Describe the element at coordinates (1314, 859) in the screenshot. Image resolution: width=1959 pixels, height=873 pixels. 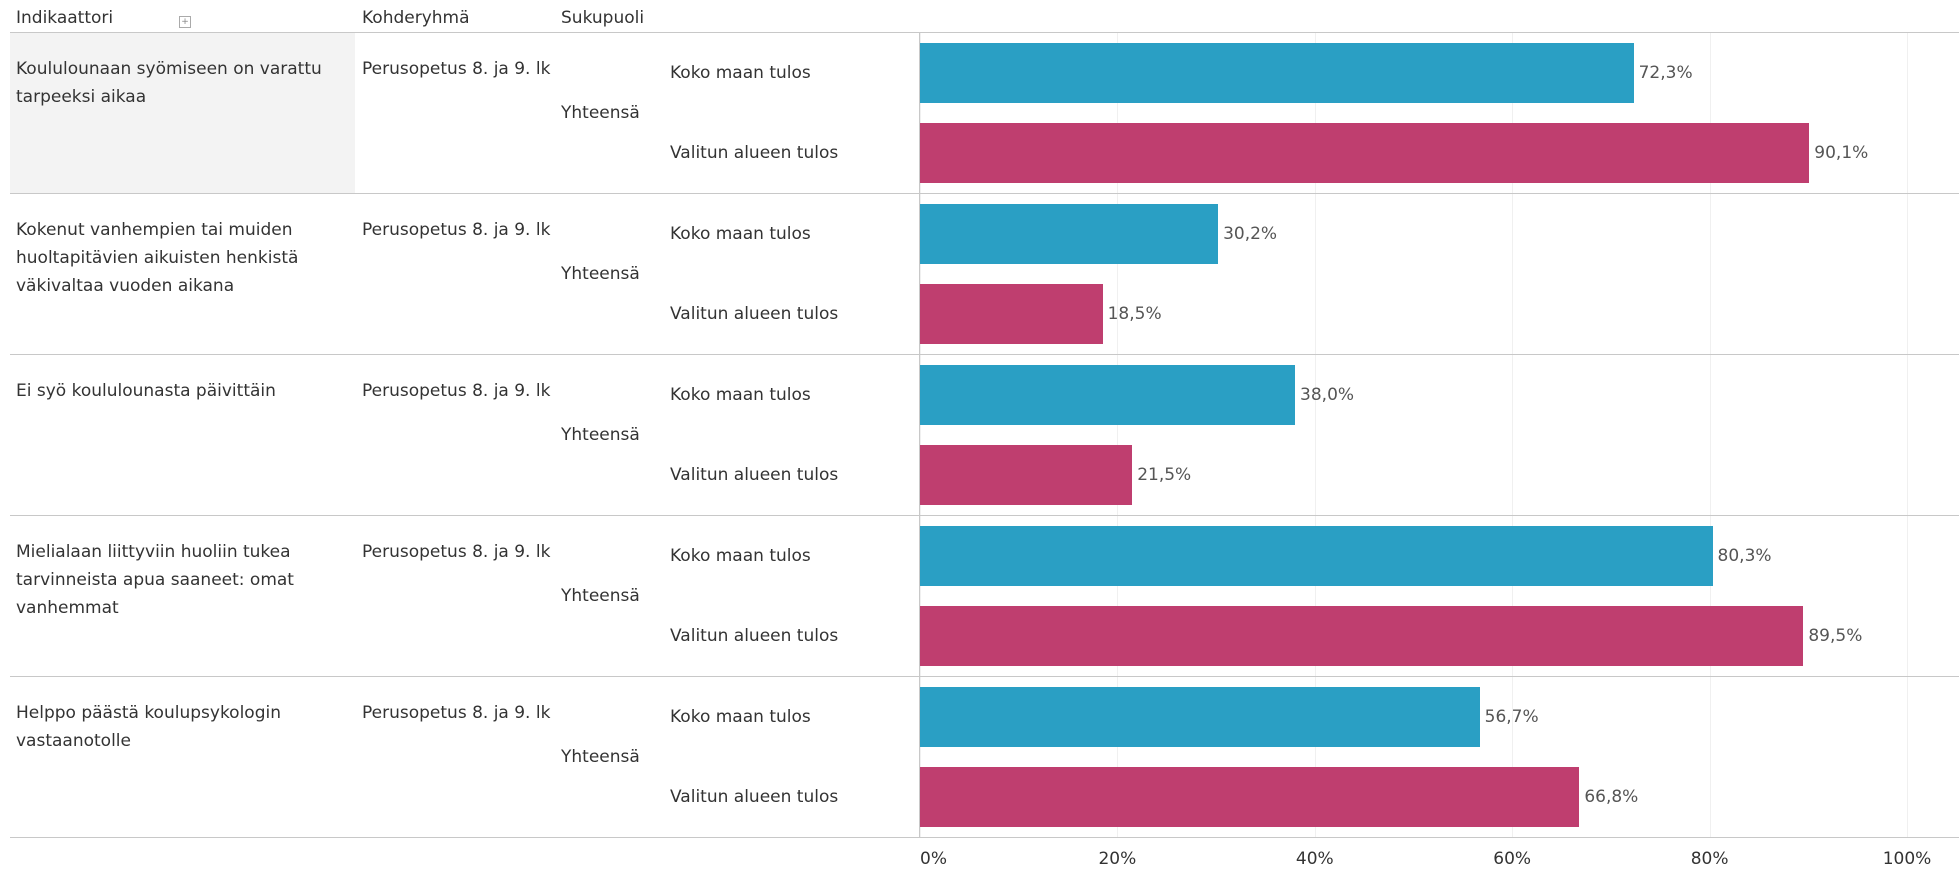
I see `x-tick-label: 40%` at that location.